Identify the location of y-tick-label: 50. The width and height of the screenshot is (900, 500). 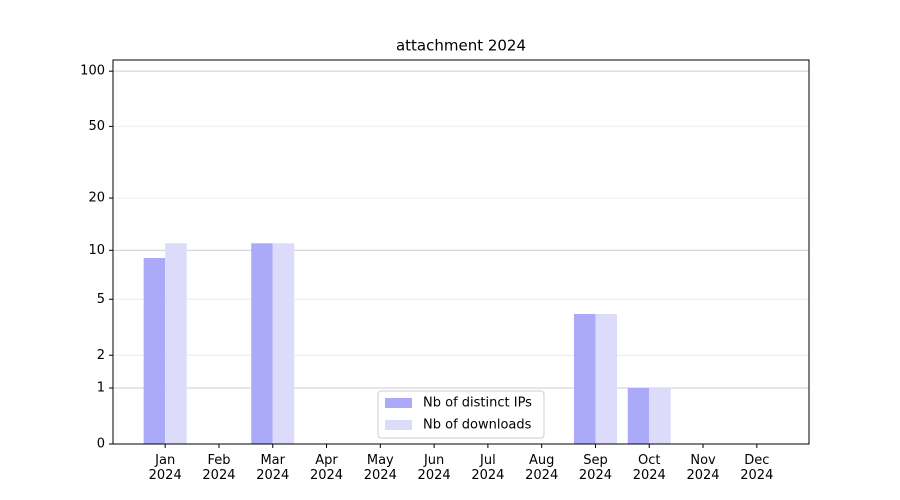
(96, 126).